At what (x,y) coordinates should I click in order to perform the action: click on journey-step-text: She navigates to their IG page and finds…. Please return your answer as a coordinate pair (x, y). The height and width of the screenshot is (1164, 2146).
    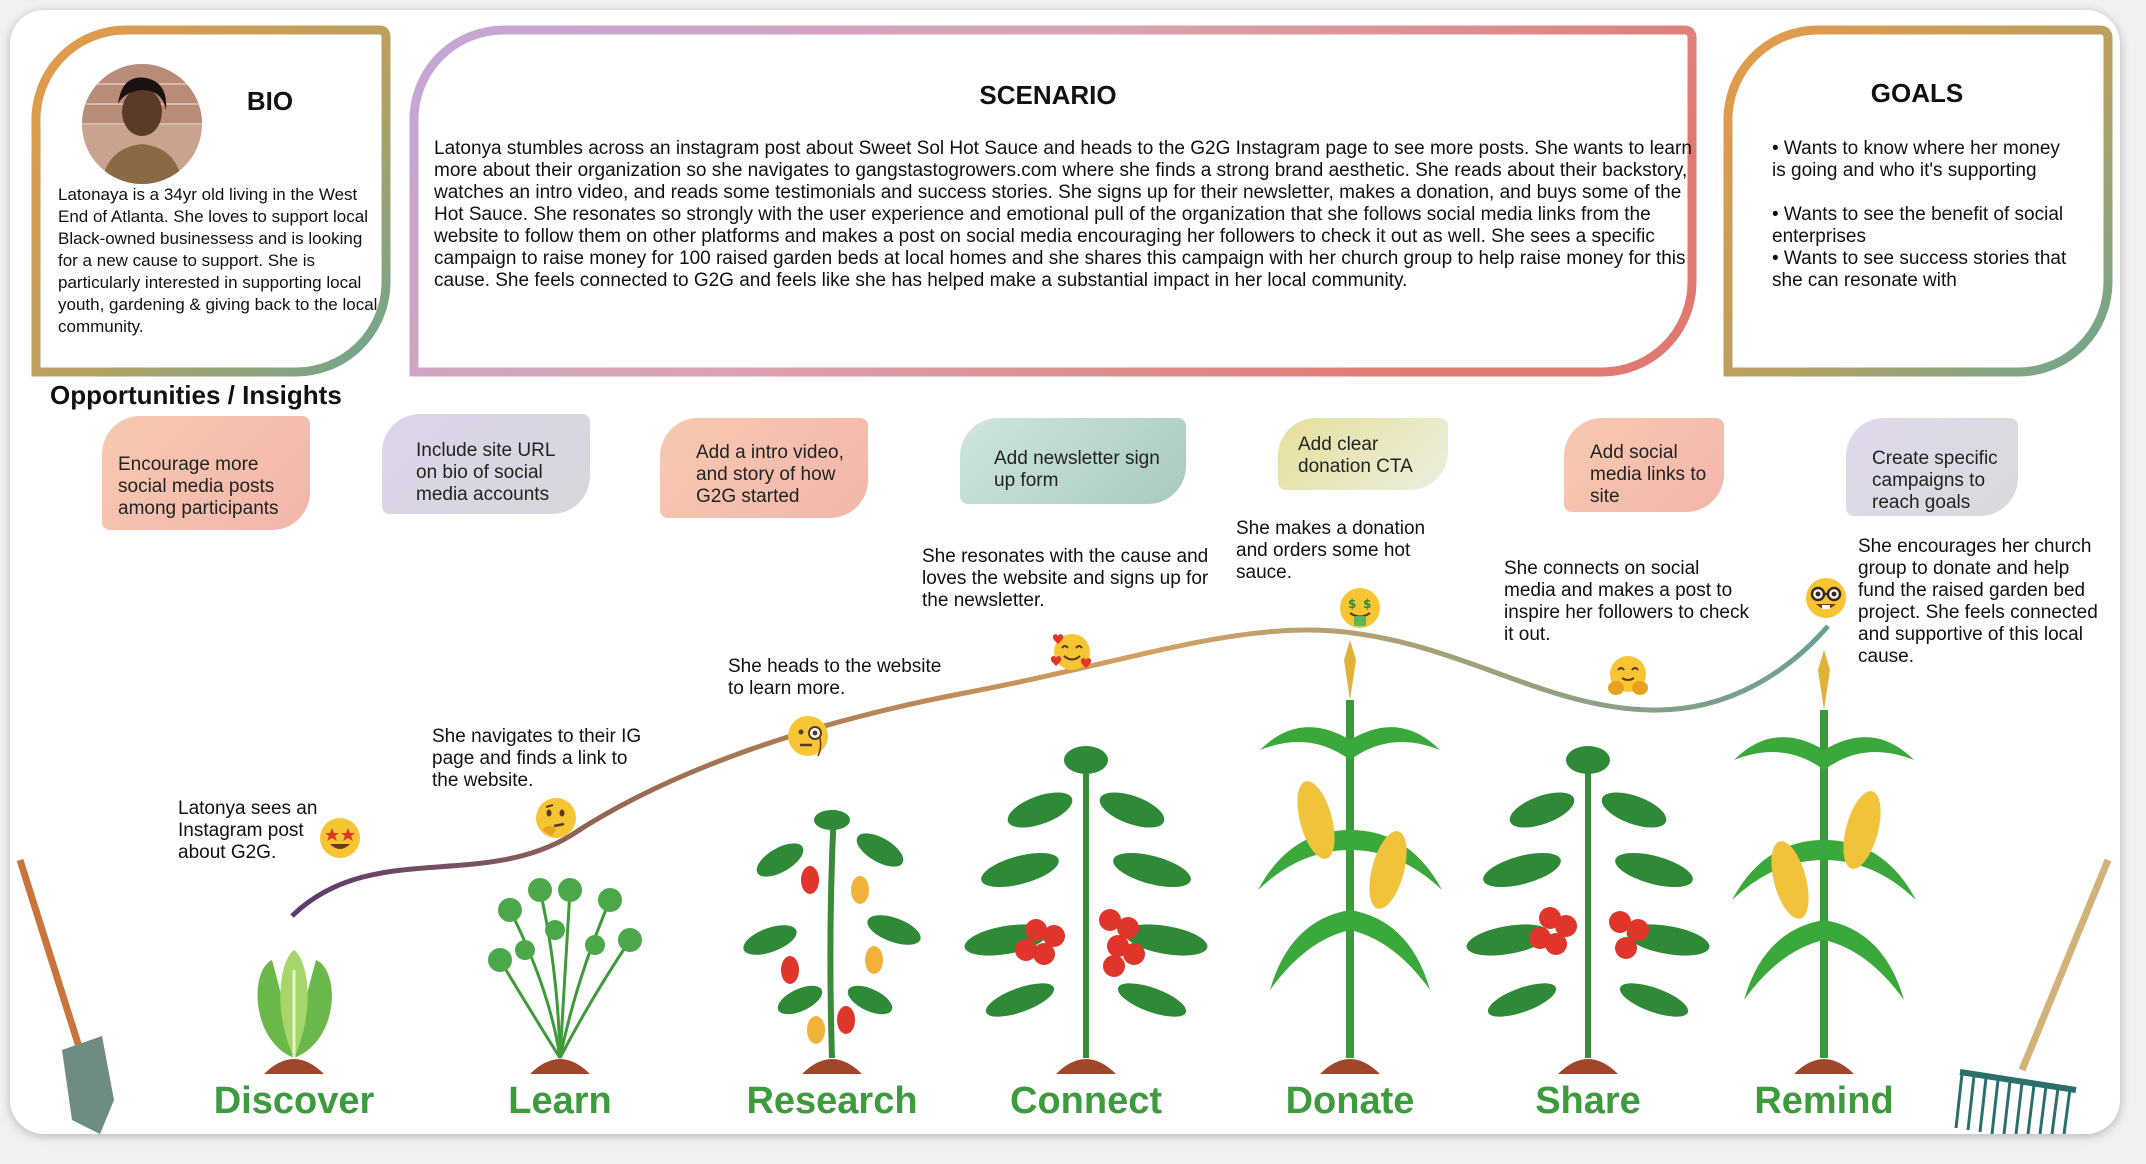
    Looking at the image, I should click on (537, 758).